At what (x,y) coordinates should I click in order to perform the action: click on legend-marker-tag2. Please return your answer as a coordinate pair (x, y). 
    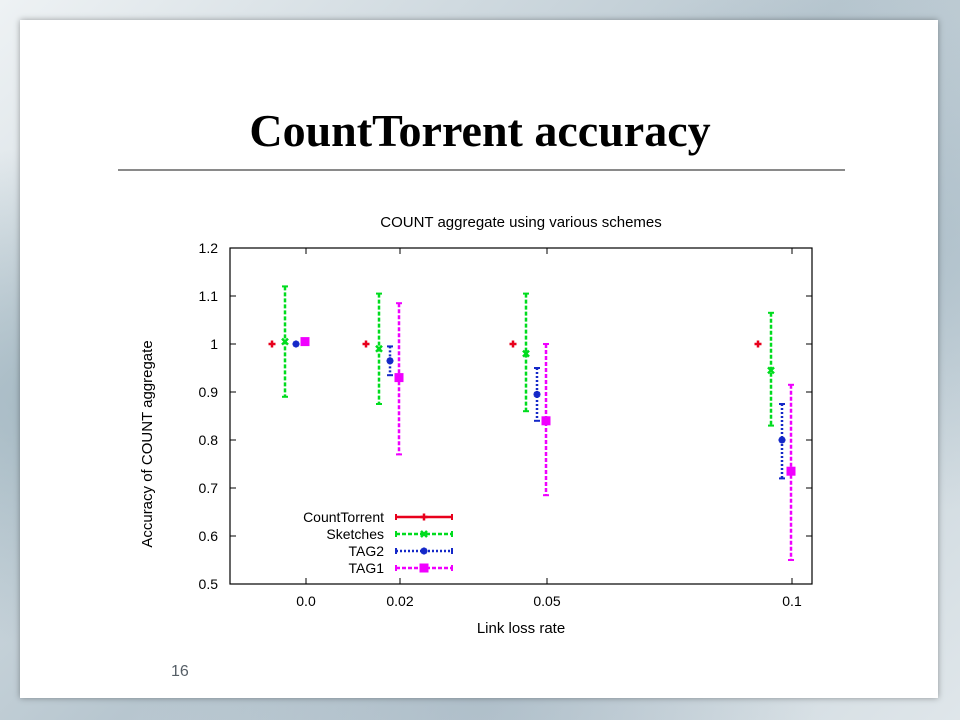
    Looking at the image, I should click on (424, 551).